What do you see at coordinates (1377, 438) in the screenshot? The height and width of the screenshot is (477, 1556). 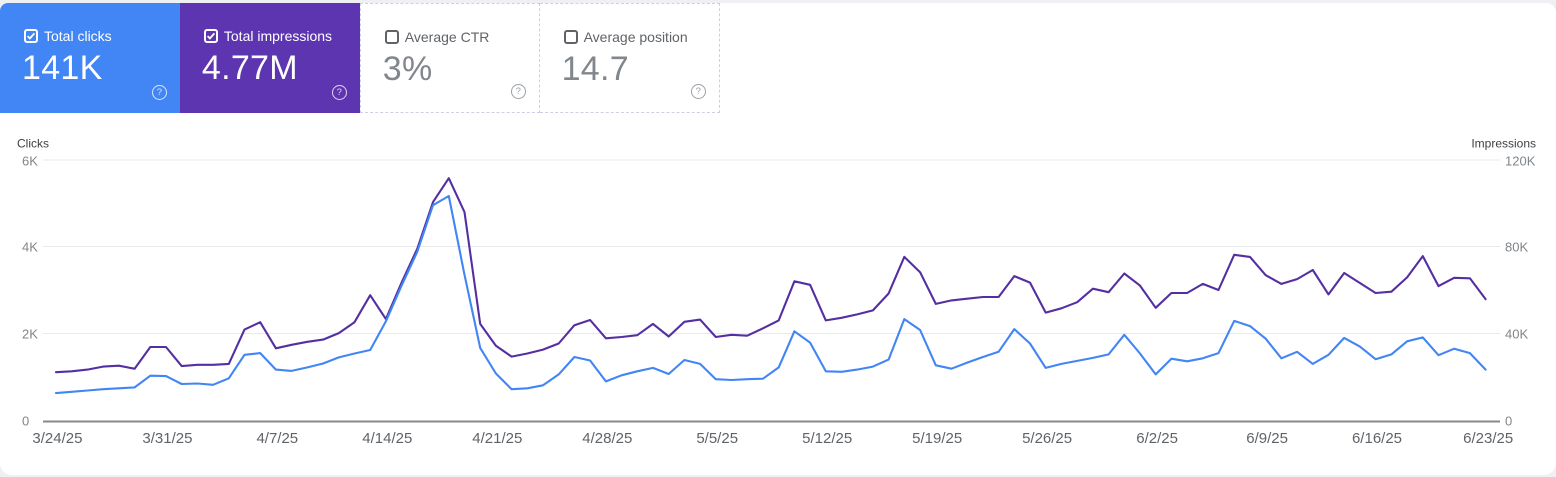 I see `svg-text: 6/16/25` at bounding box center [1377, 438].